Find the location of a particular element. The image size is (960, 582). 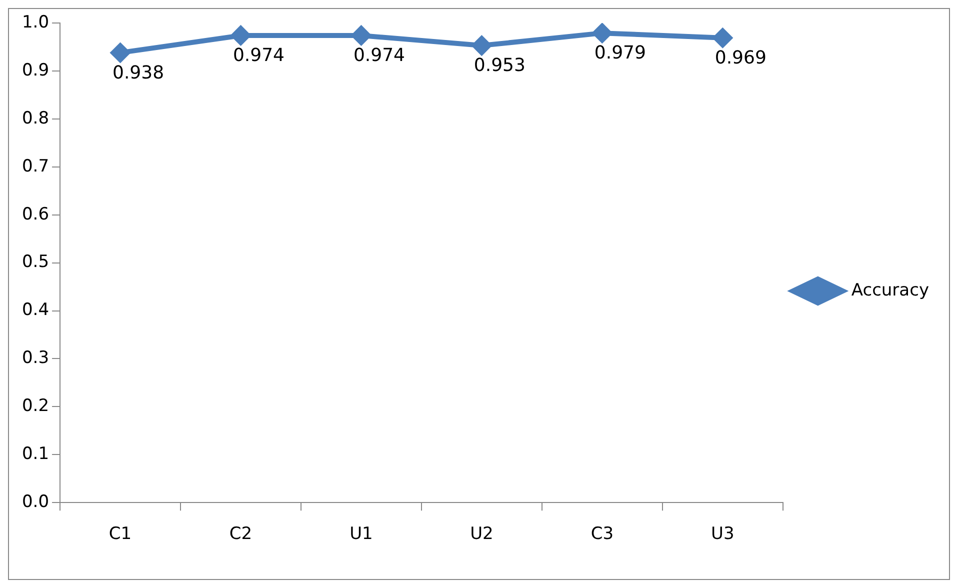

data-label: 0.938 is located at coordinates (138, 73).